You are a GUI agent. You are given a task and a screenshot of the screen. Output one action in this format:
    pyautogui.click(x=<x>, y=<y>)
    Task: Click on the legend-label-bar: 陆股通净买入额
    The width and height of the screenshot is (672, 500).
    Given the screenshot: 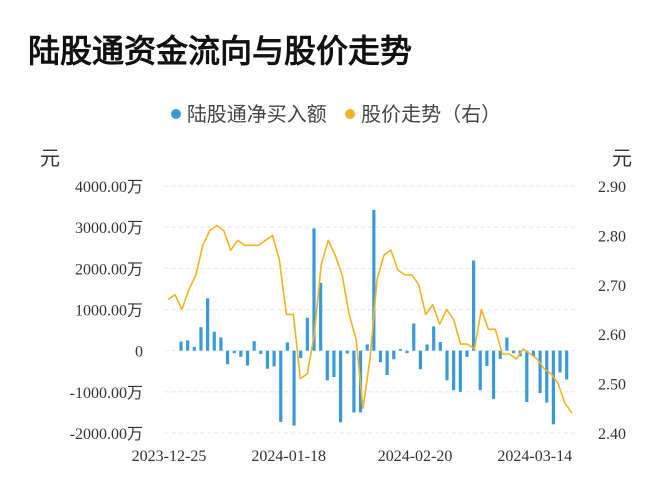 What is the action you would take?
    pyautogui.click(x=256, y=114)
    